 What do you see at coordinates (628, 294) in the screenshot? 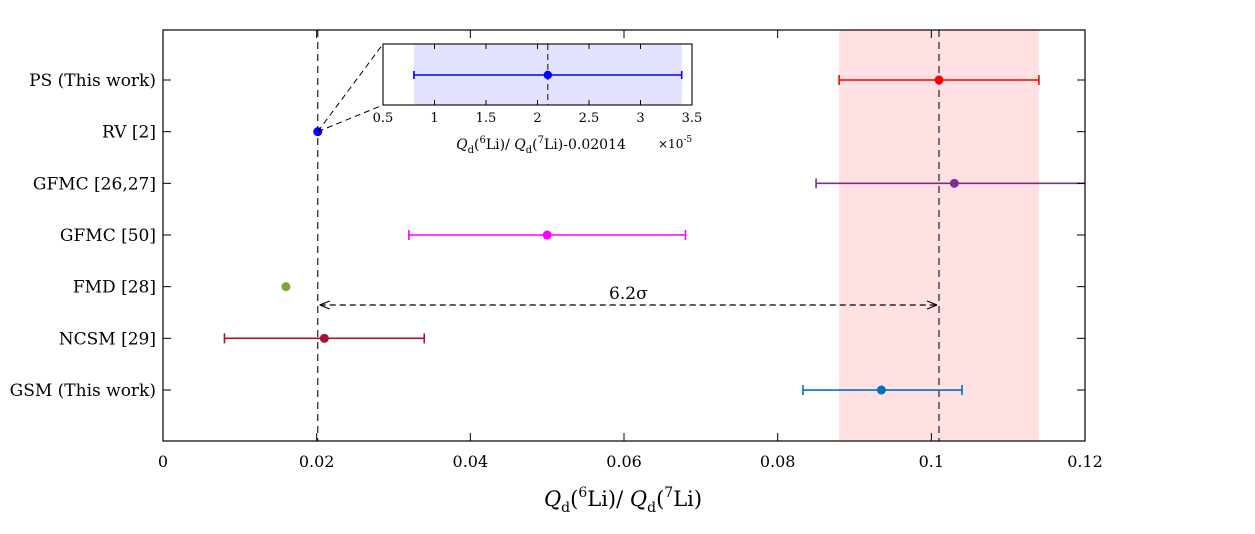
I see `annotation-label: 6.2σ` at bounding box center [628, 294].